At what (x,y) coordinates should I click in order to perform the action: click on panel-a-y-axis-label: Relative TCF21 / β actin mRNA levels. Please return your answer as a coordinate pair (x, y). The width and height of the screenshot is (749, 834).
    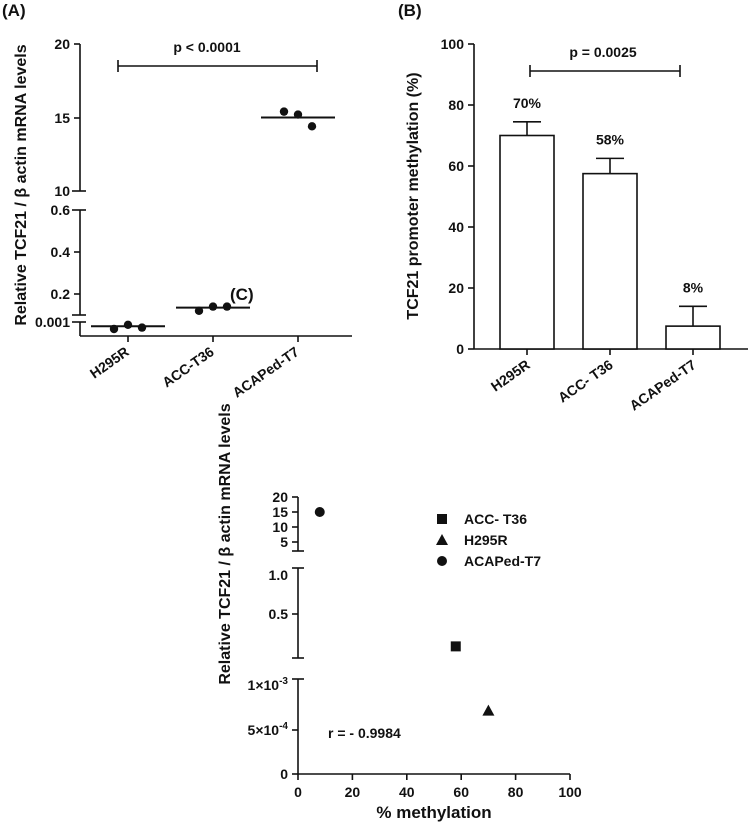
    Looking at the image, I should click on (21, 184).